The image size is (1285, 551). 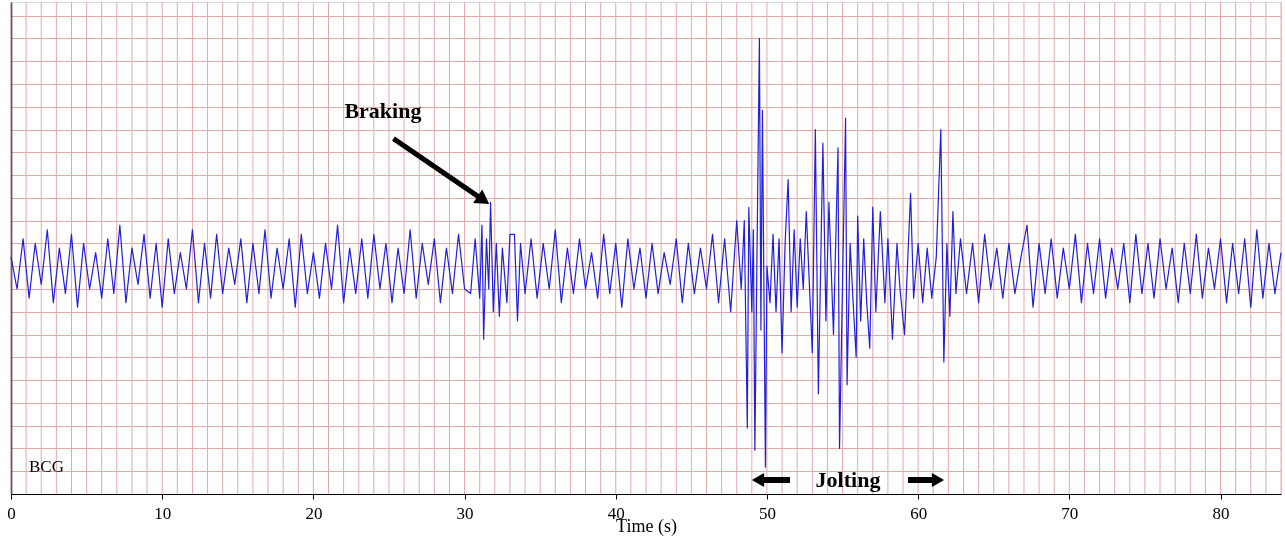 What do you see at coordinates (11, 513) in the screenshot?
I see `x-tick-label: 0` at bounding box center [11, 513].